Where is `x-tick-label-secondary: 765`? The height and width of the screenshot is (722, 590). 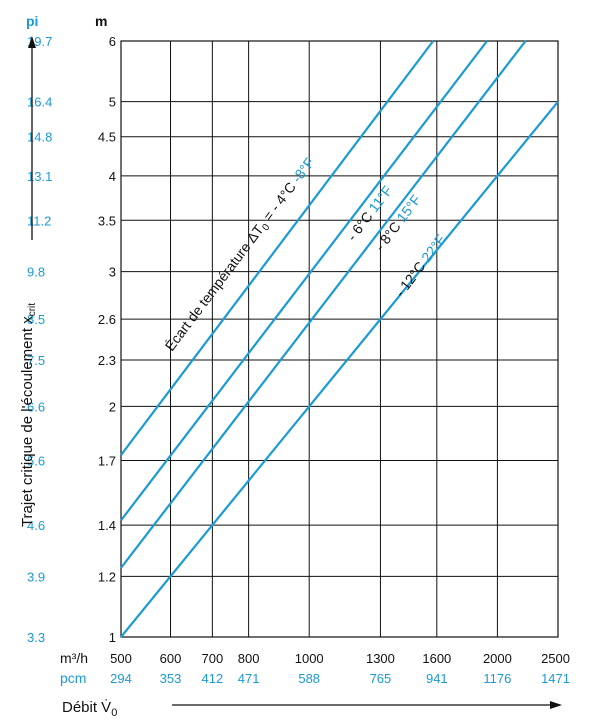
x-tick-label-secondary: 765 is located at coordinates (381, 678).